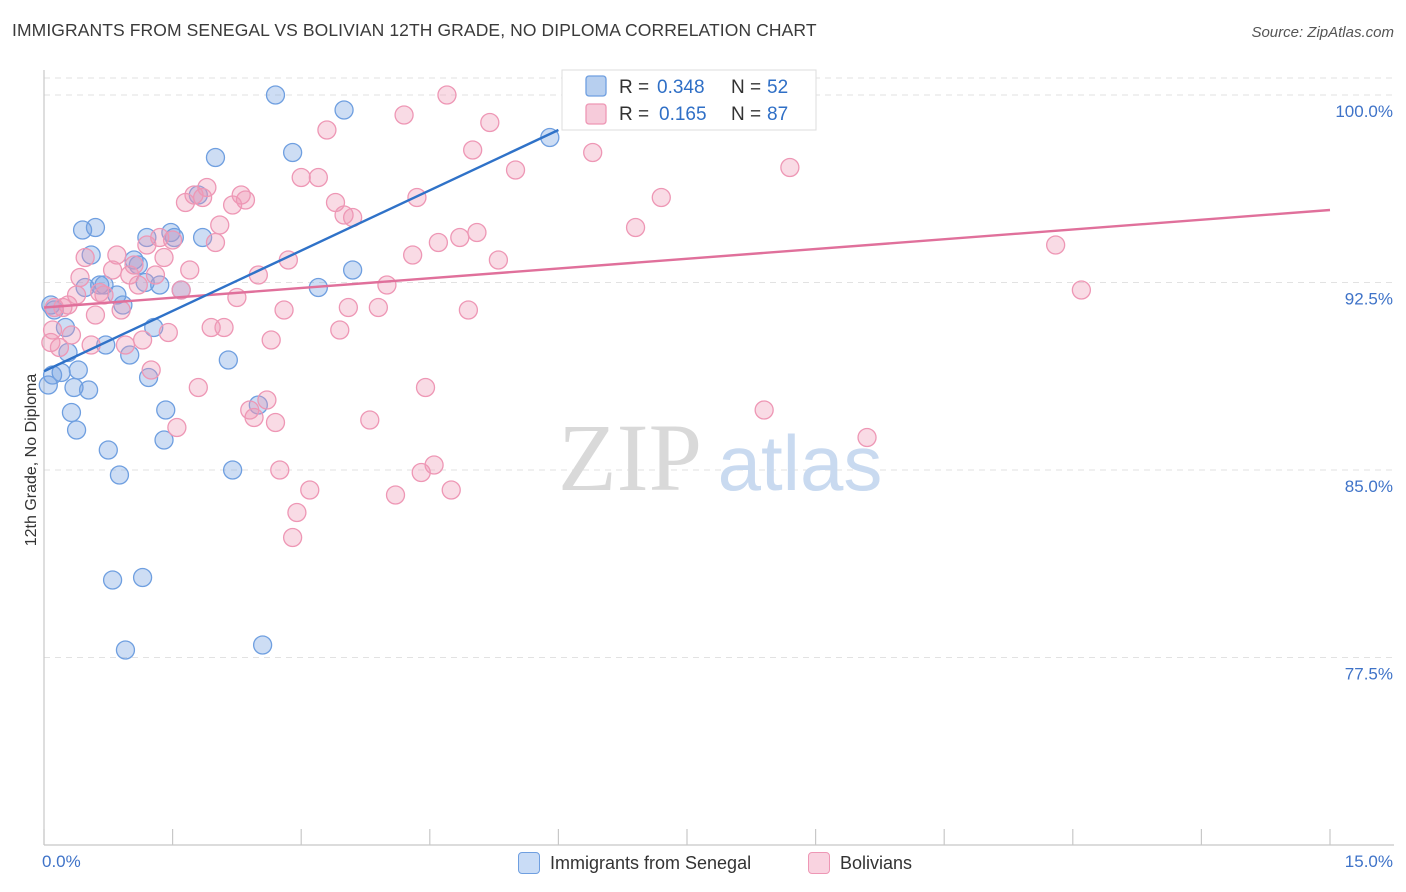  Describe the element at coordinates (876, 862) in the screenshot. I see `bottom-legend-label-bolivian: Bolivians` at that location.